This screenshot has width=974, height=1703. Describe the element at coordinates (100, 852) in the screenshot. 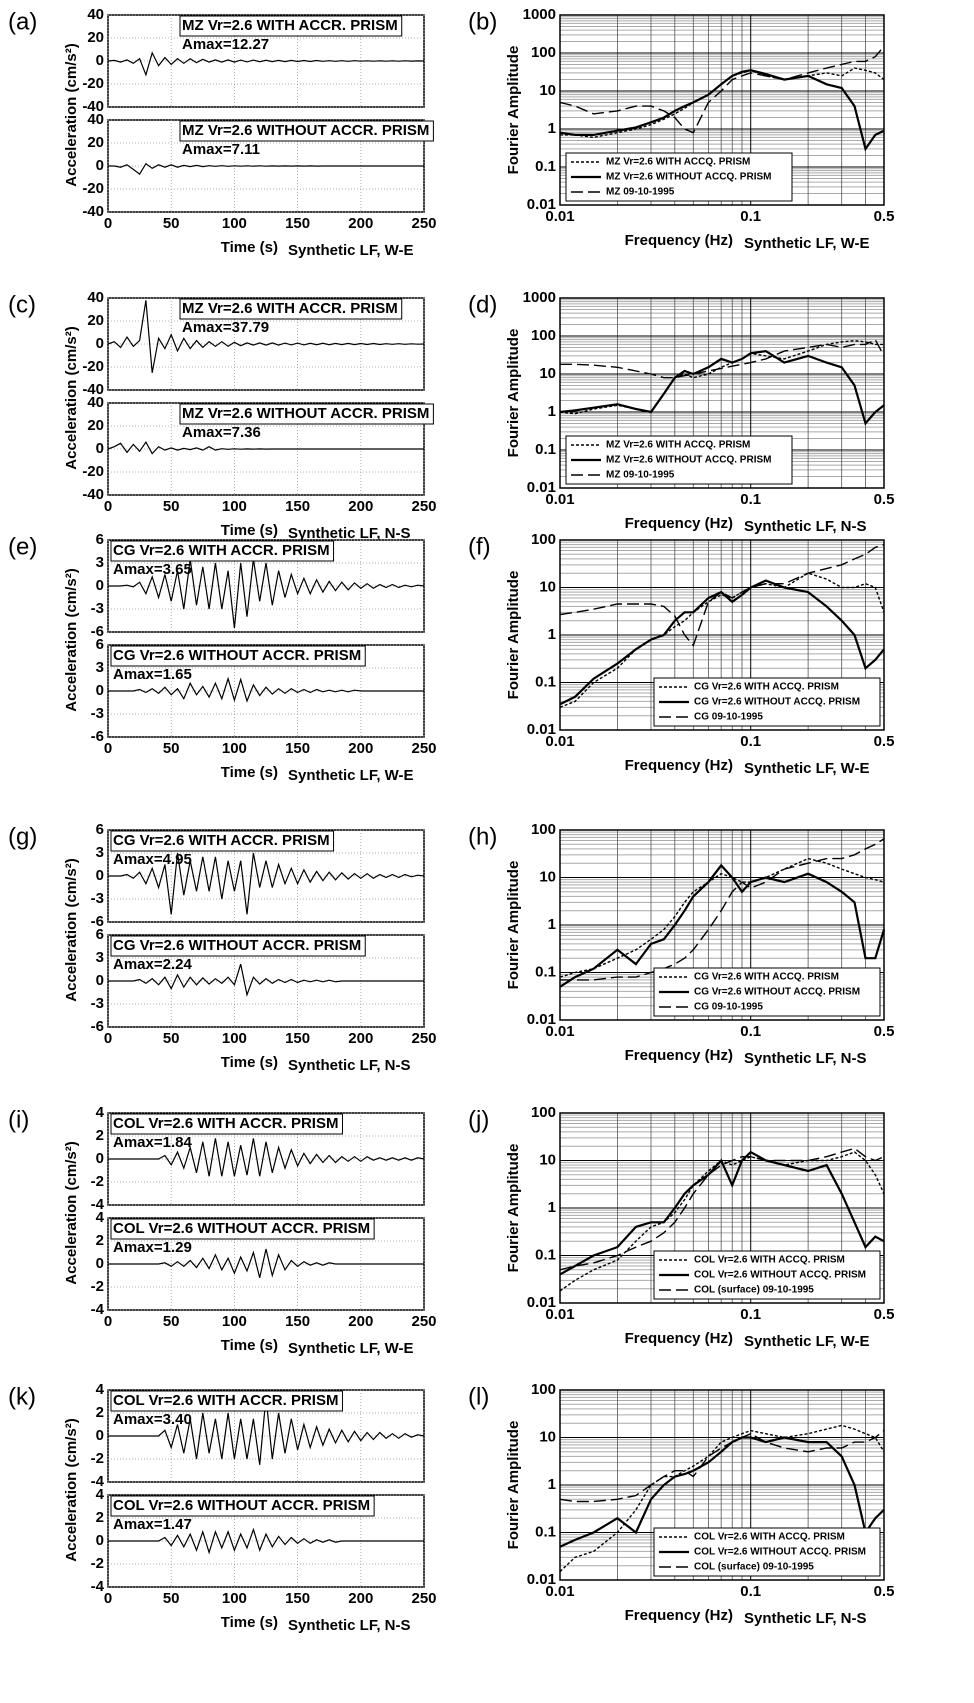

I see `y-tick-label: 3` at that location.